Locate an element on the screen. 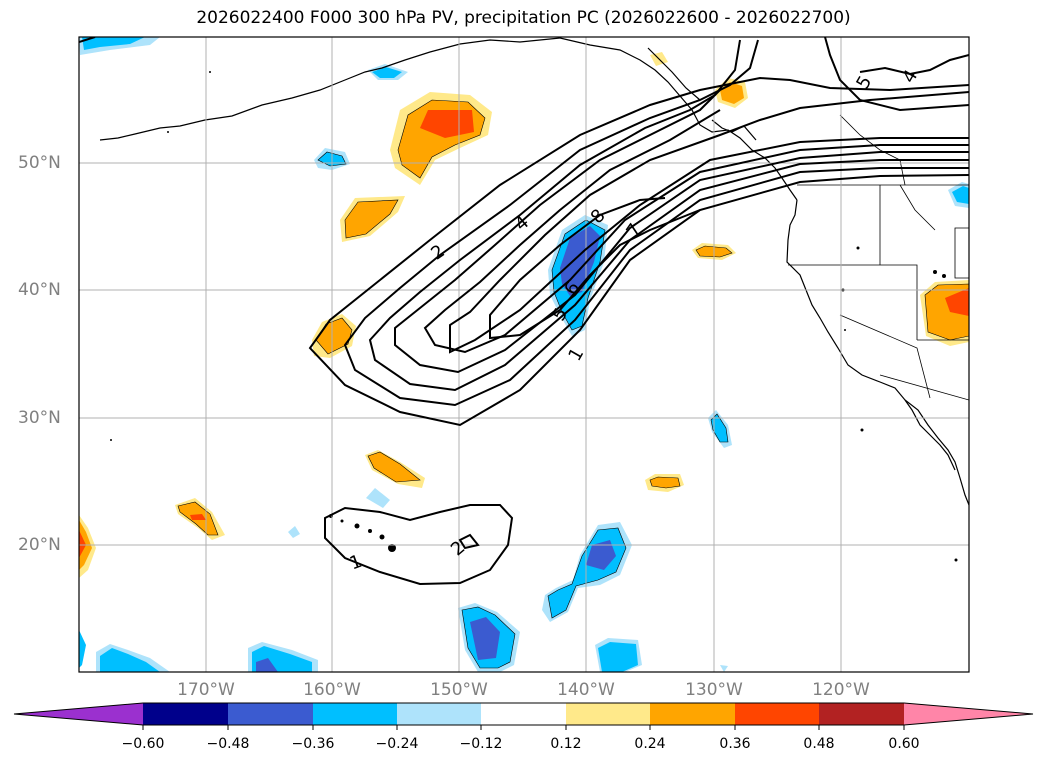 The height and width of the screenshot is (765, 1047). lon-label-150w: 150°W is located at coordinates (459, 690).